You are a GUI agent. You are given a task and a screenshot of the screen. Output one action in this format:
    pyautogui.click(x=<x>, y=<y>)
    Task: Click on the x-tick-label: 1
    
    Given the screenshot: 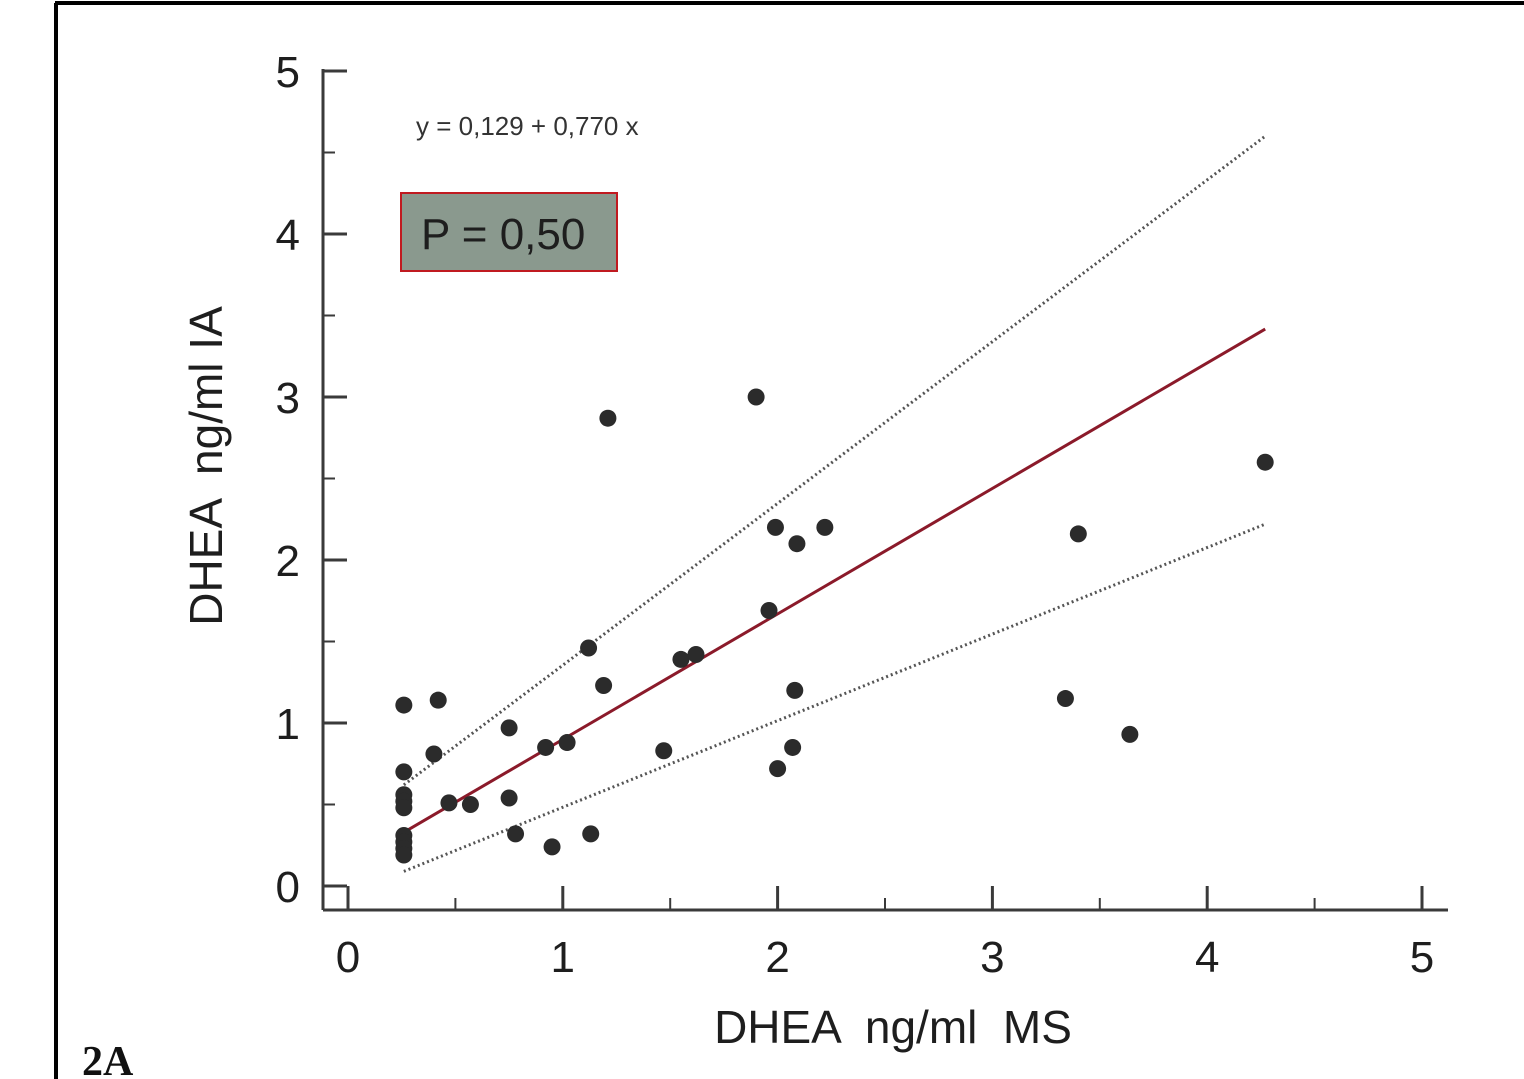 What is the action you would take?
    pyautogui.click(x=563, y=957)
    